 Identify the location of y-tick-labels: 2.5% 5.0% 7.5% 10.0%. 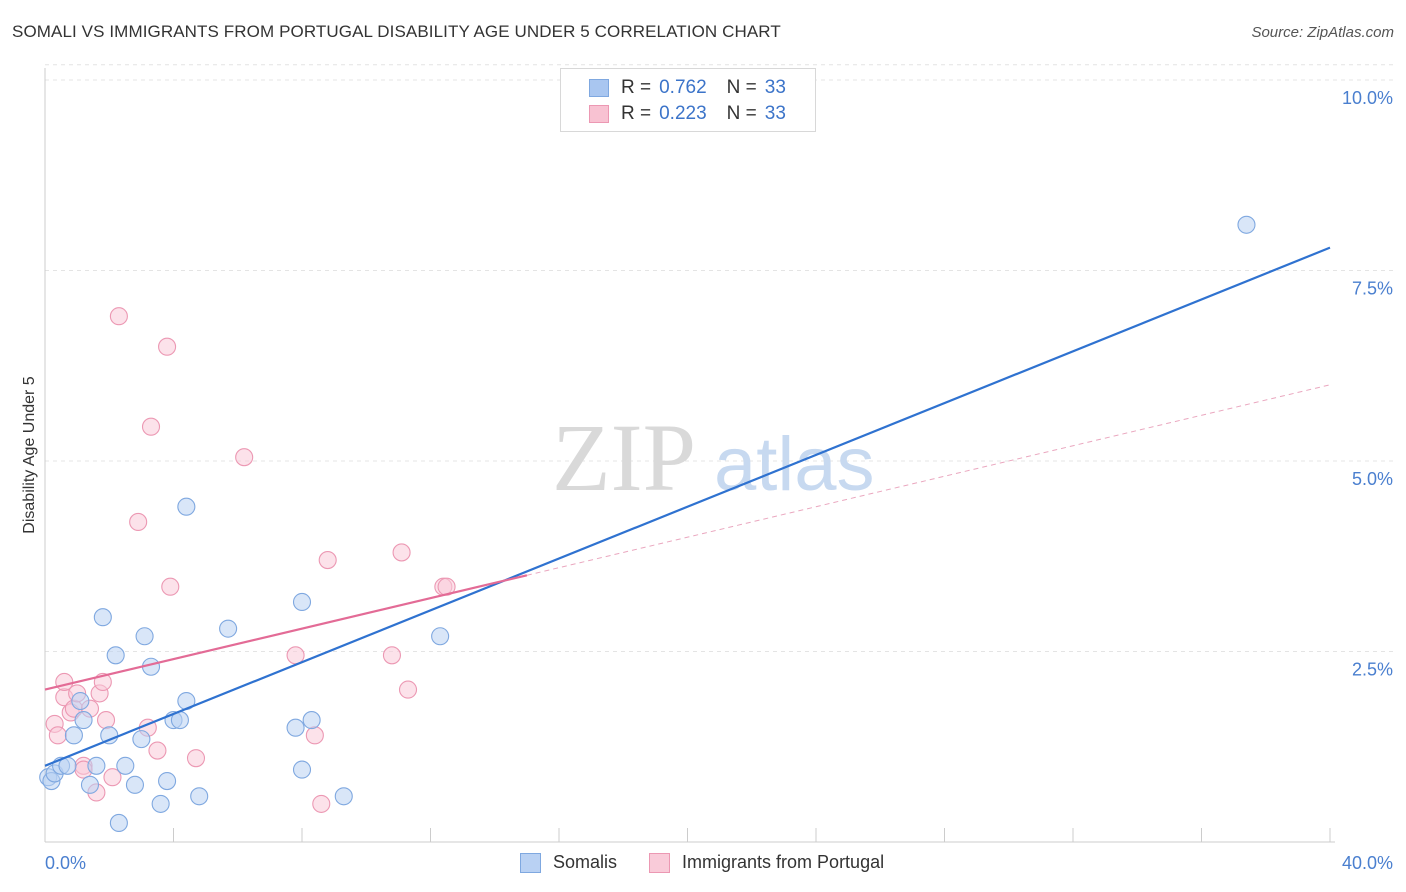
(1367, 384).